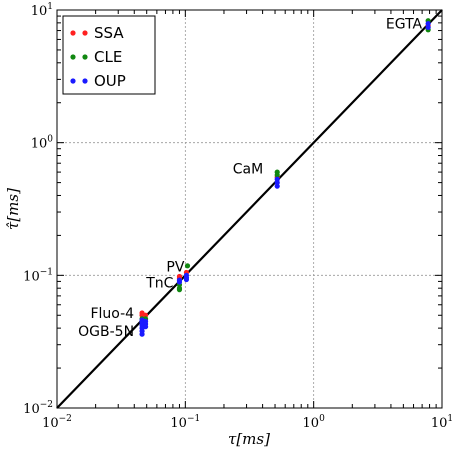  I want to click on x-axis-label: τ[ms], so click(249, 439).